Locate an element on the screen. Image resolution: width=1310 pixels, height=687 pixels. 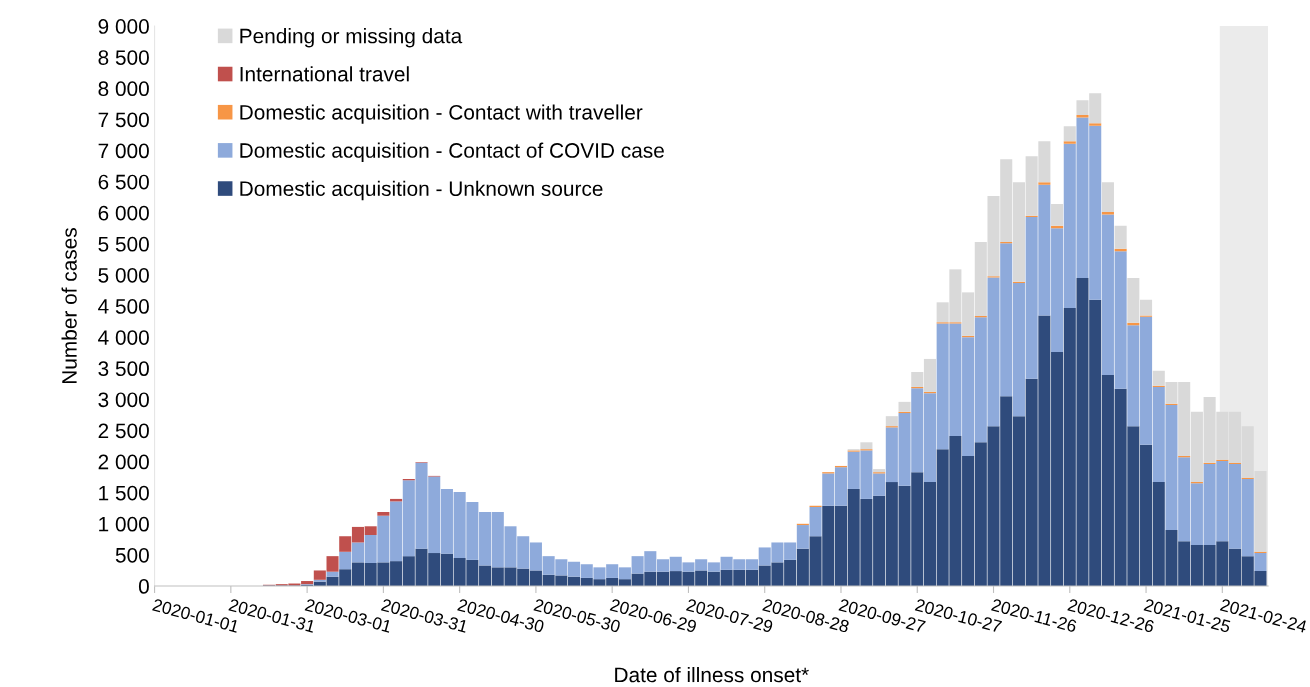
y-tick-label: 7 500 is located at coordinates (123, 120).